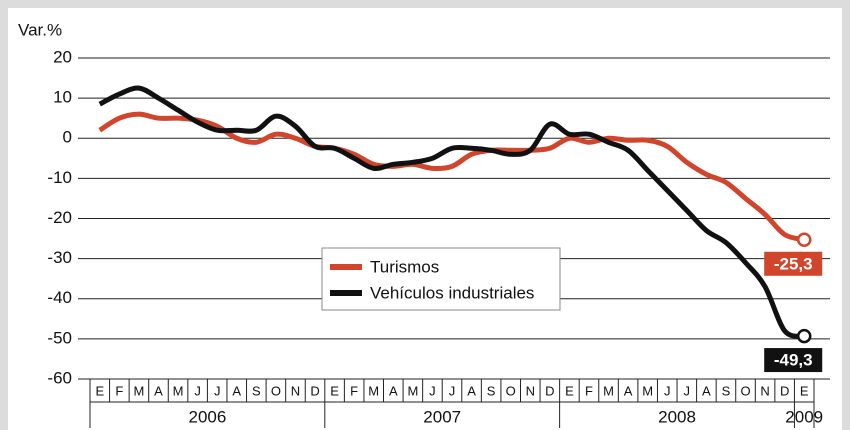  Describe the element at coordinates (62, 97) in the screenshot. I see `y-tick-label: 10` at that location.